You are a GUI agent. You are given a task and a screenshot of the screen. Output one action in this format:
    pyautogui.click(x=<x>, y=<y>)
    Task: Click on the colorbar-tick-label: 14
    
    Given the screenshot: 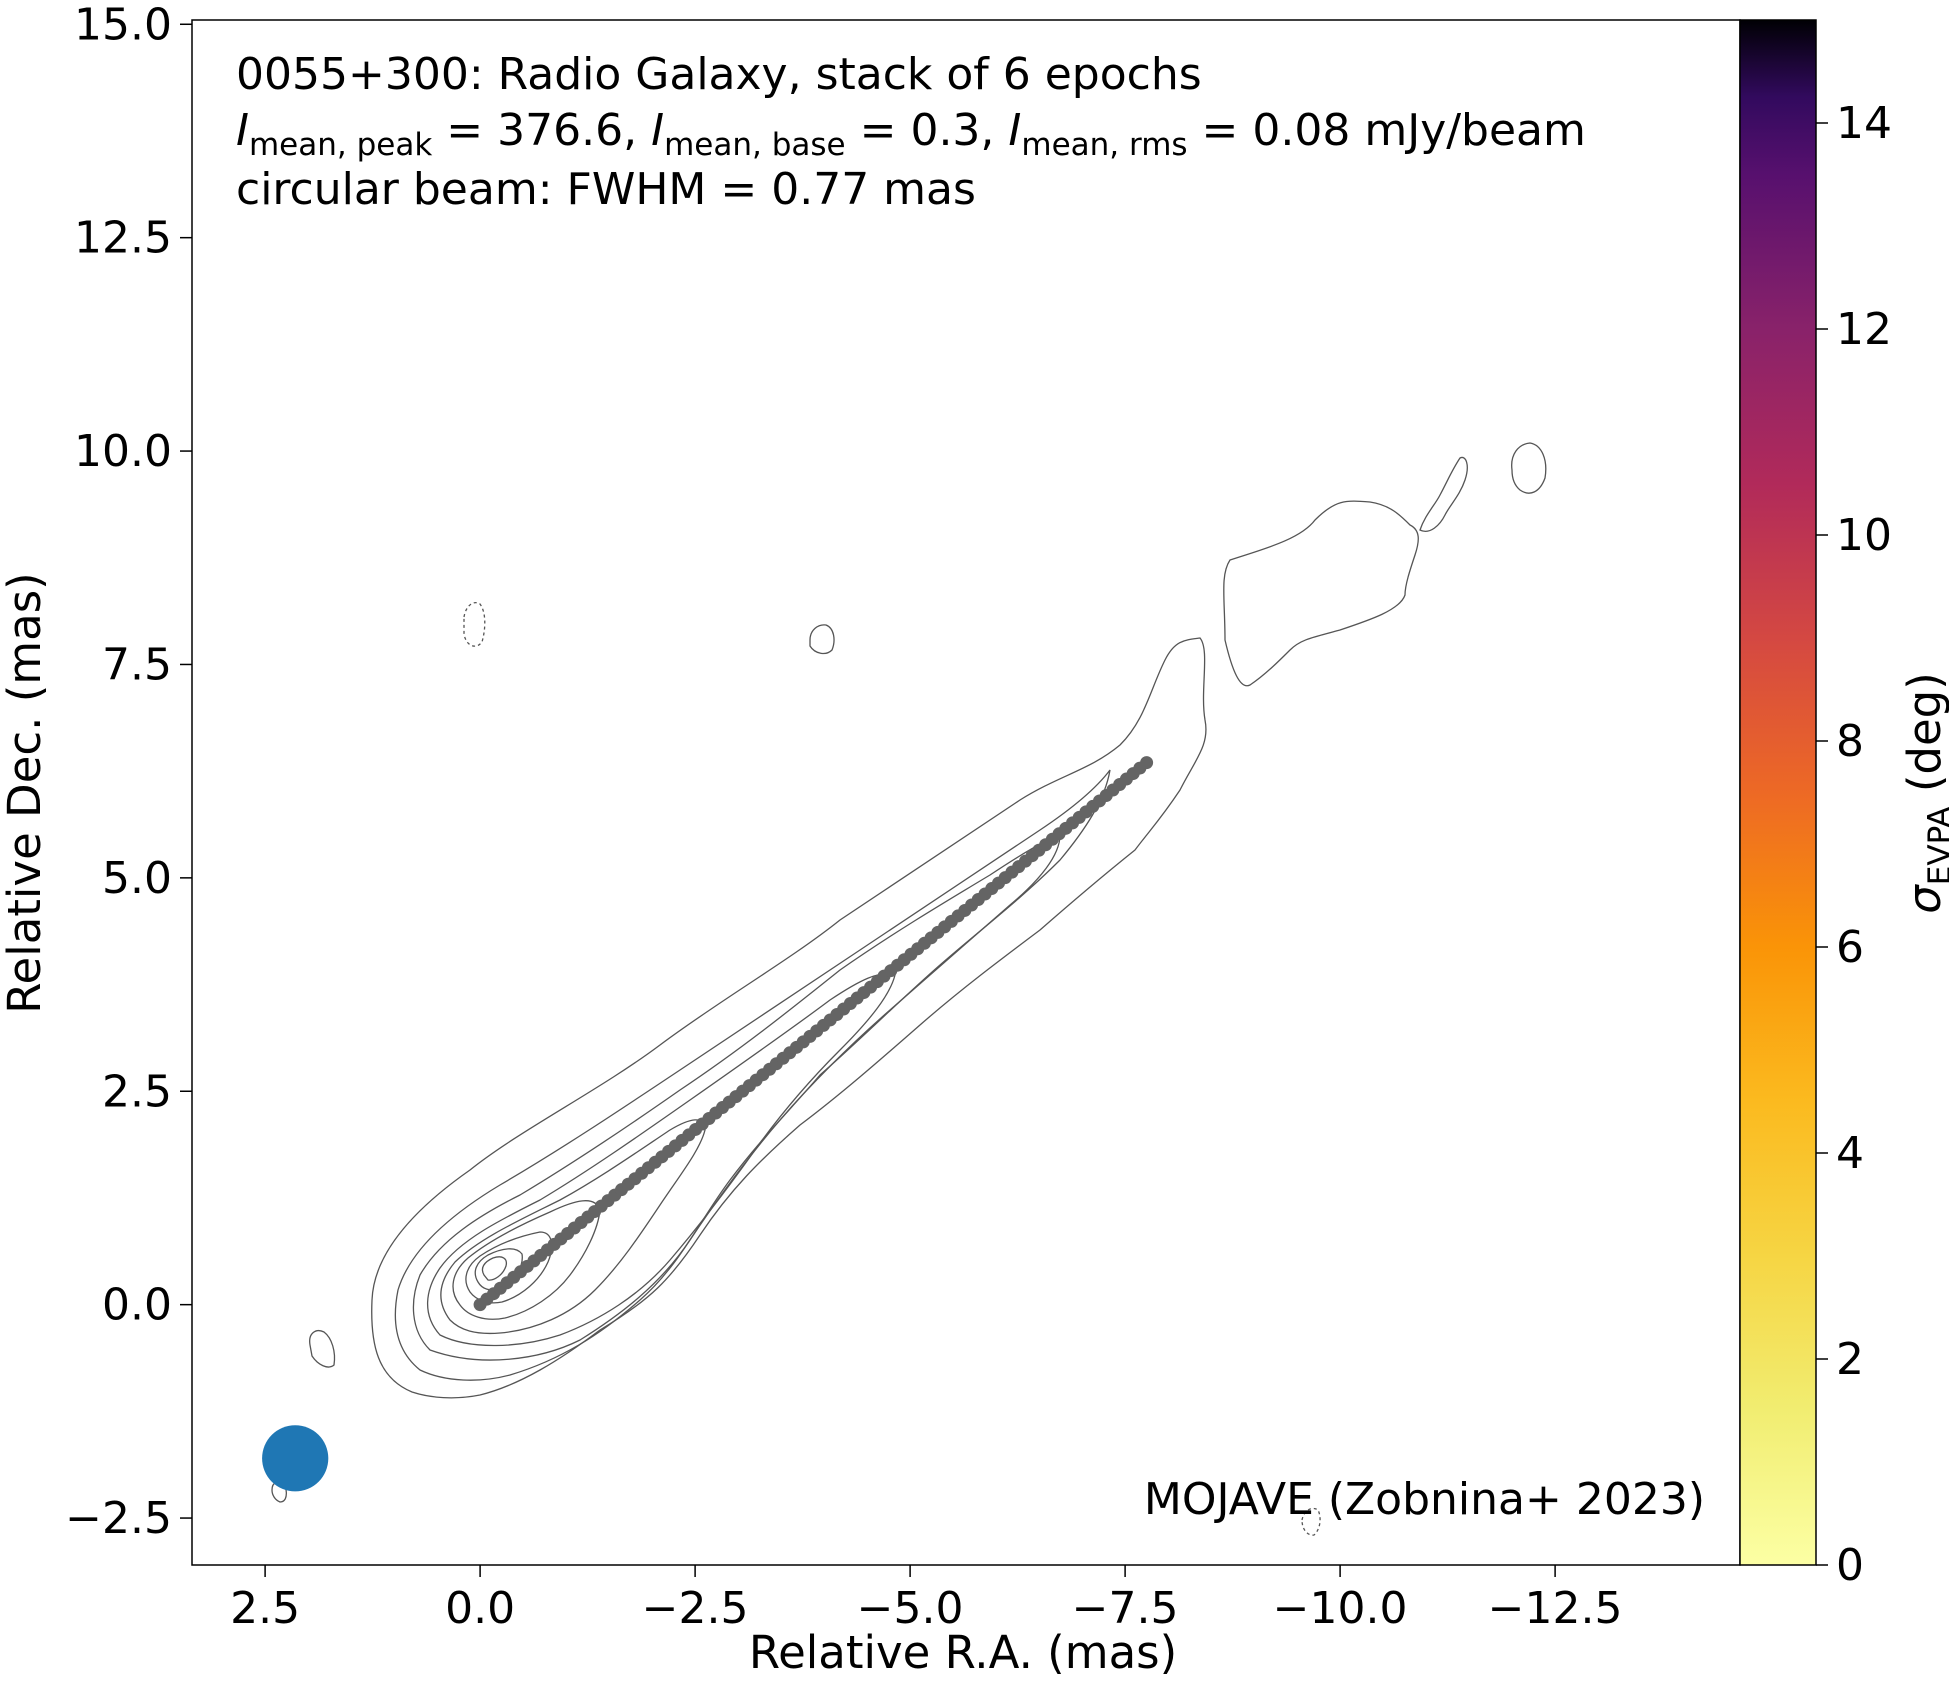 What is the action you would take?
    pyautogui.click(x=1864, y=123)
    